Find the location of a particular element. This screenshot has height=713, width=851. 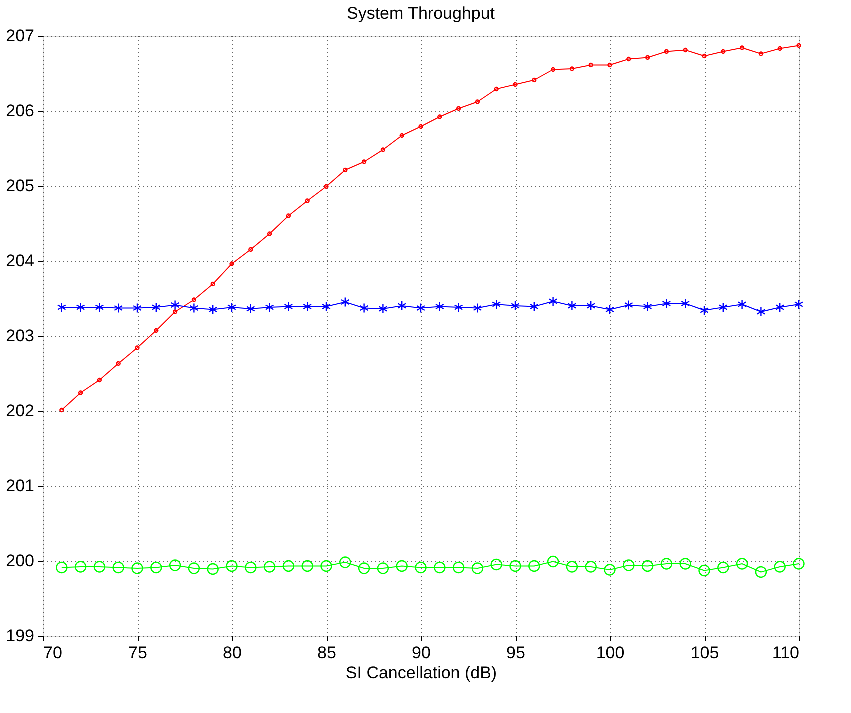

y-tick-label: 205 is located at coordinates (20, 186).